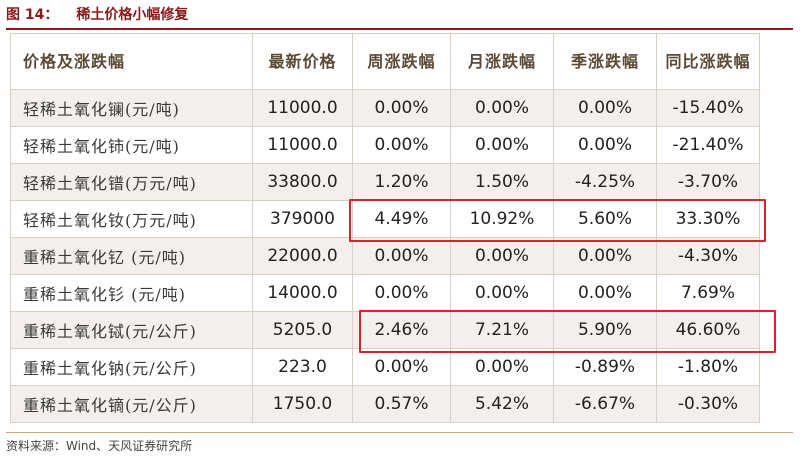 Image resolution: width=809 pixels, height=460 pixels. I want to click on table-row: 重稀土氧化镝(元/公斤) 1750.0 0.57% 5.42% -6.67% -0.30%, so click(385, 404).